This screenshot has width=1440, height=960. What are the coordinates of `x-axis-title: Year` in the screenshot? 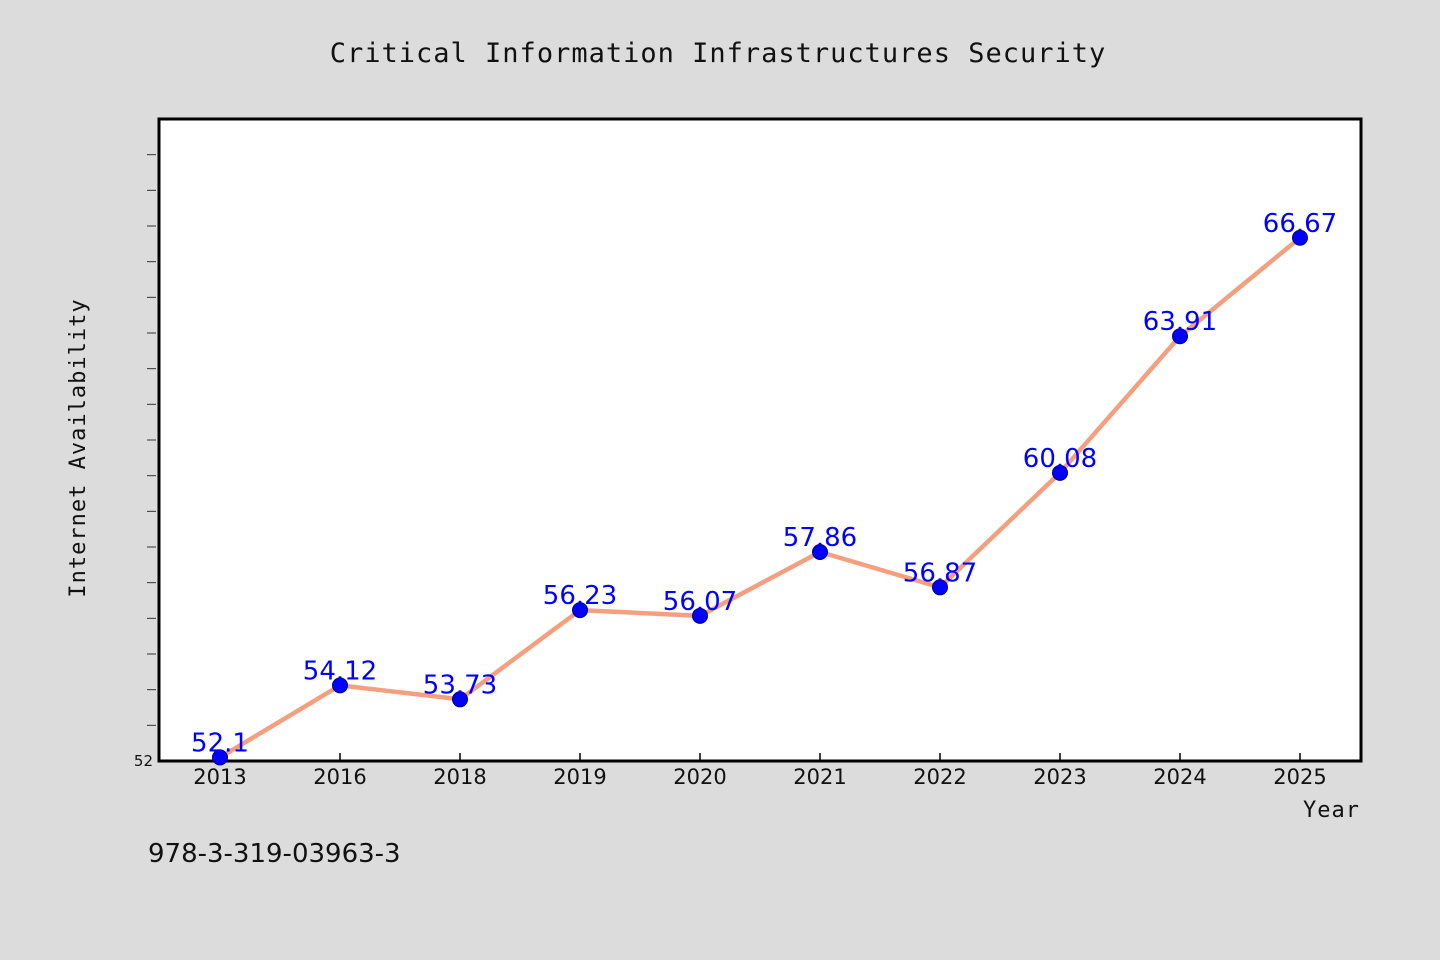 It's located at (1331, 810).